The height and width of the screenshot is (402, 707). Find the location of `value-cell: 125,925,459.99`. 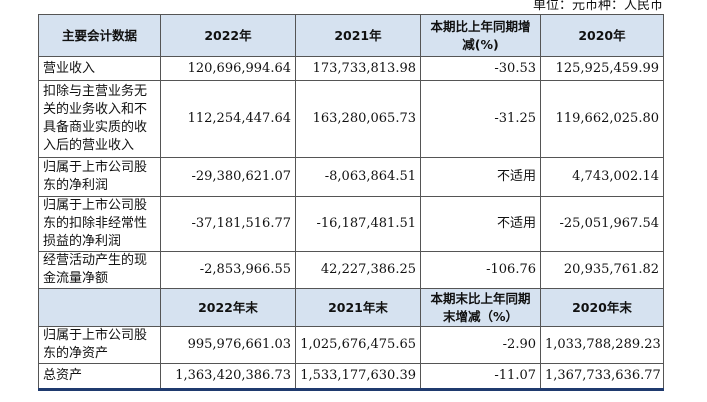

value-cell: 125,925,459.99 is located at coordinates (602, 68).